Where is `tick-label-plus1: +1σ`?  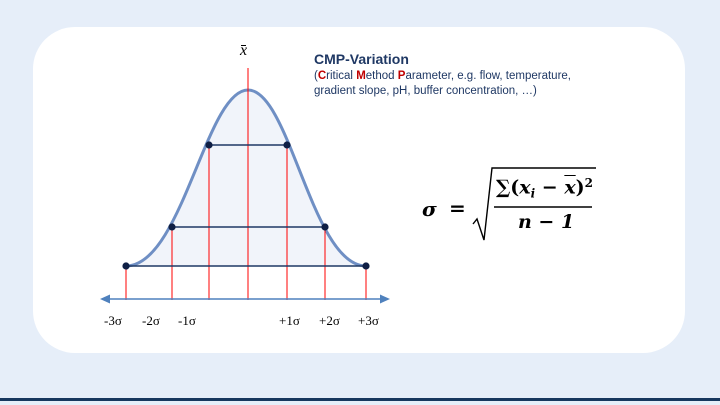 tick-label-plus1: +1σ is located at coordinates (289, 320).